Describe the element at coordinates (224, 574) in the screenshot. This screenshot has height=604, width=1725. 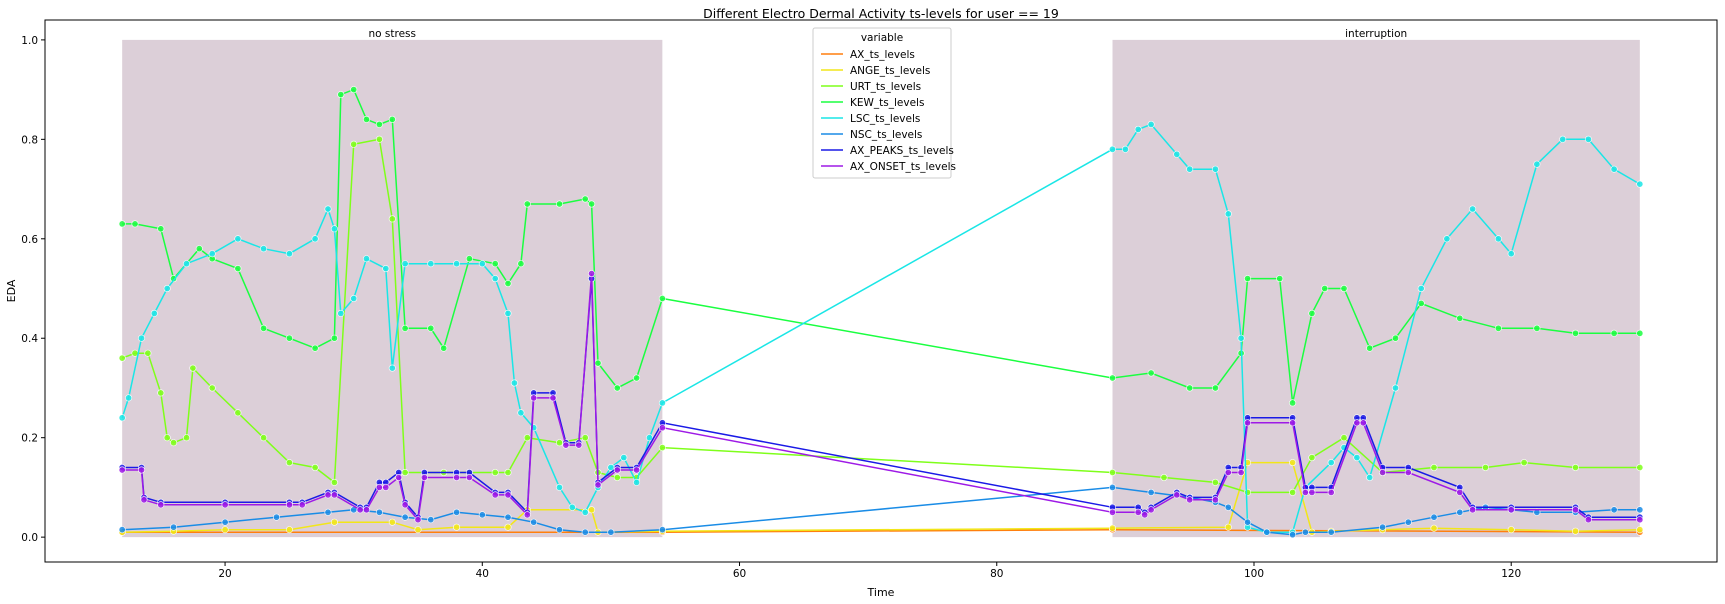
I see `x-tick-label-0: 20` at that location.